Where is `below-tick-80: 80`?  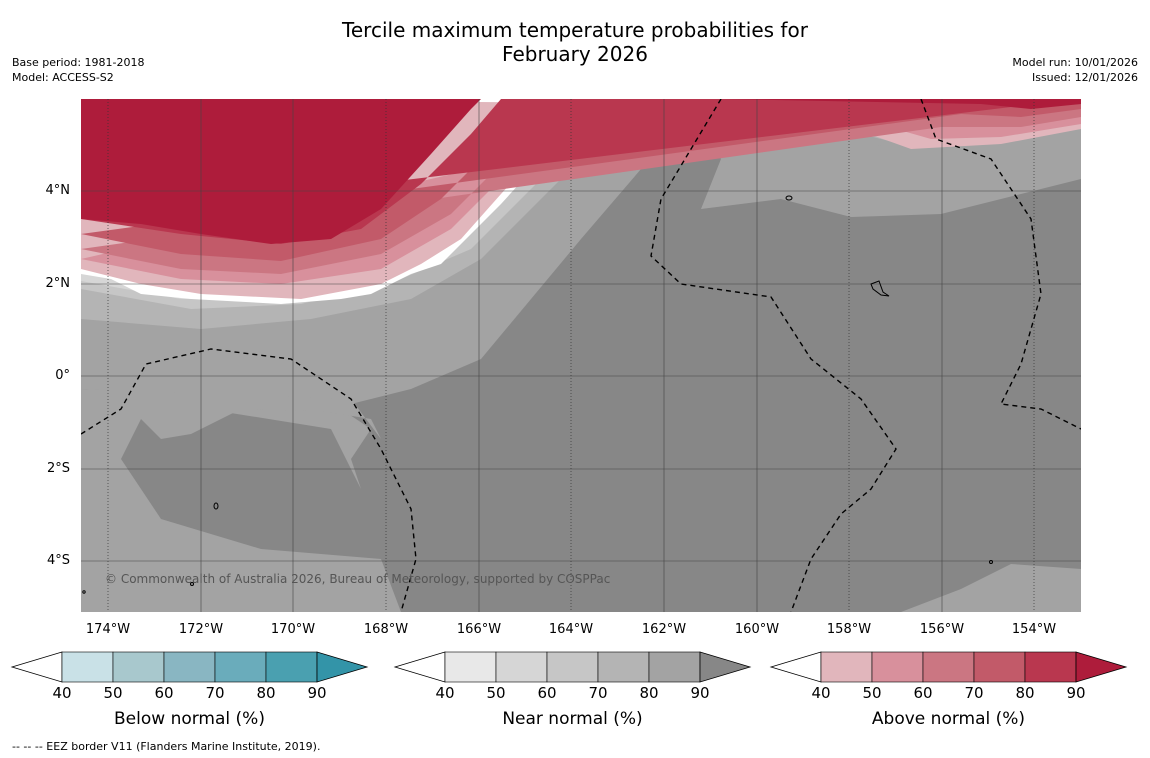
below-tick-80: 80 is located at coordinates (266, 693).